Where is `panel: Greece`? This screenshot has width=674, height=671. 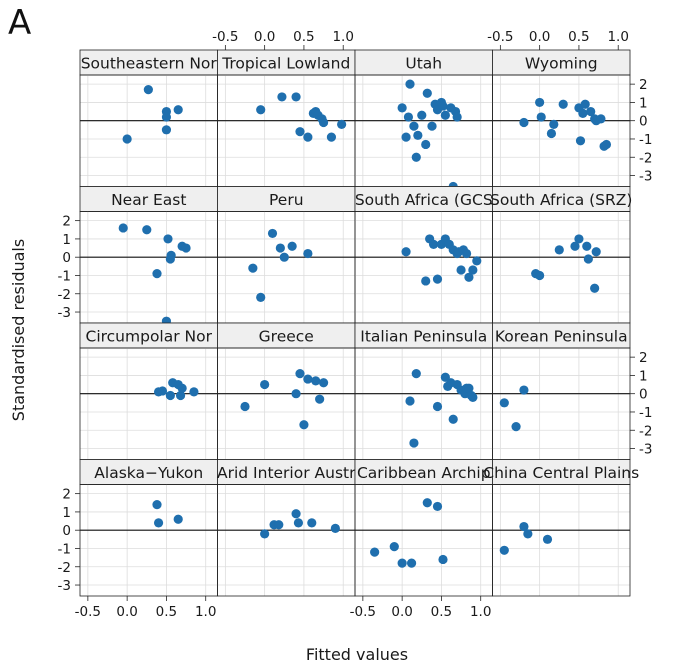 panel: Greece is located at coordinates (286, 391).